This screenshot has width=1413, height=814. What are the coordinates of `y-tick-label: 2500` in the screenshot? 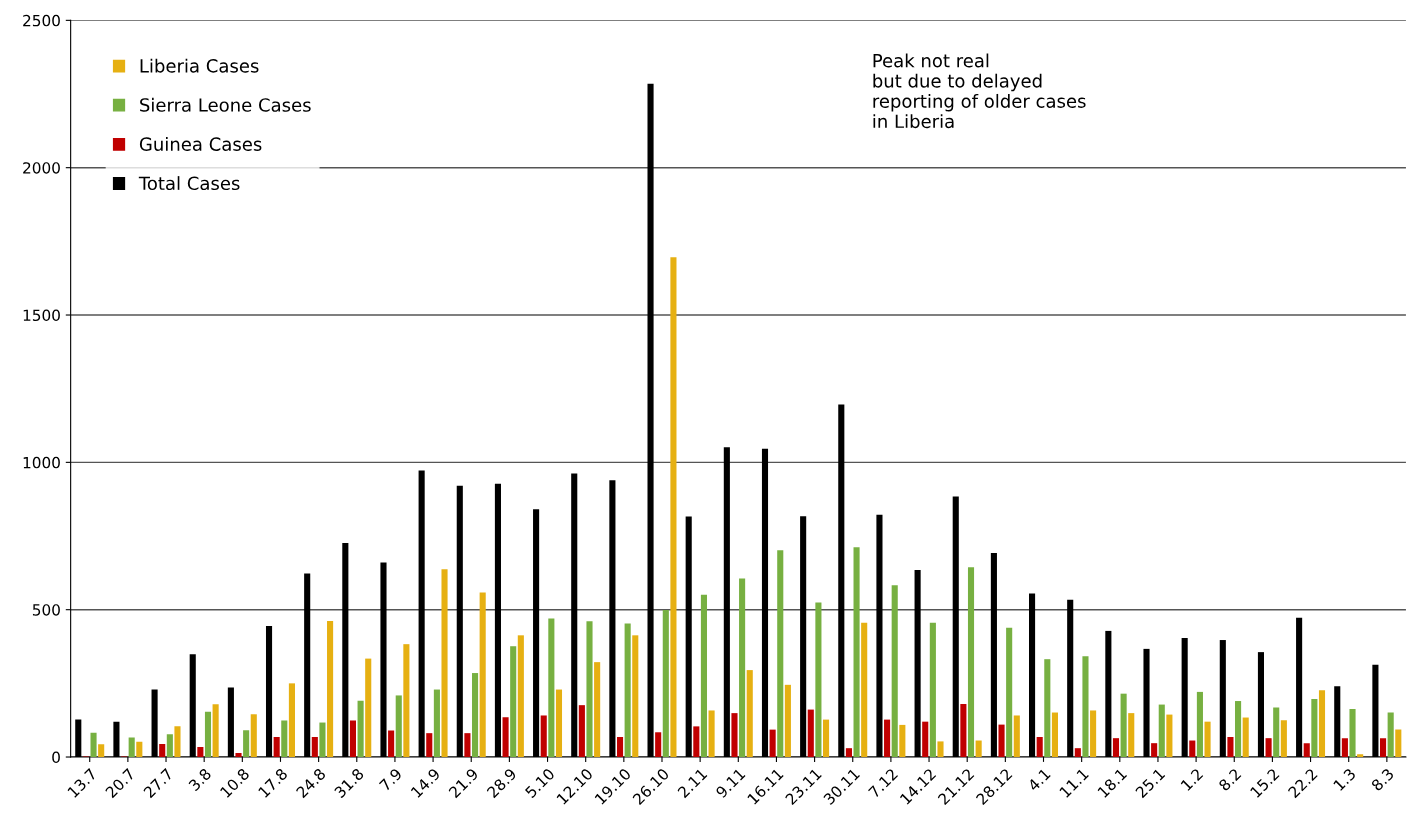 It's located at (41, 20).